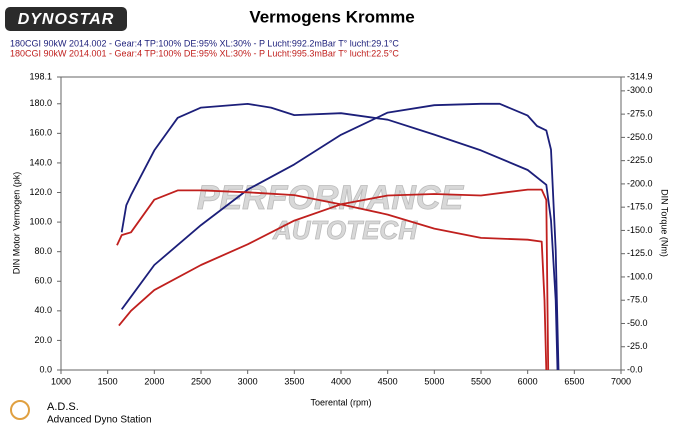  I want to click on y-tick-label: 140.0, so click(40, 162).